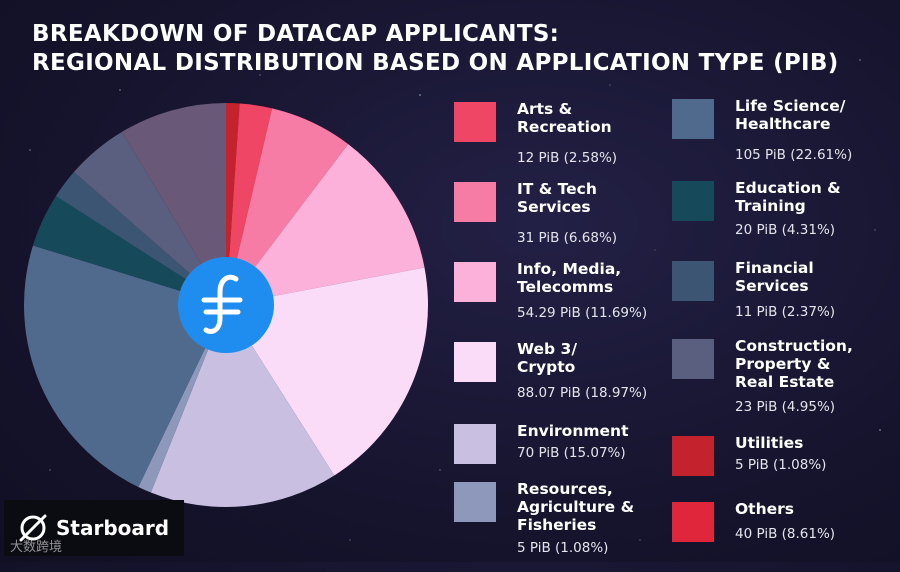  I want to click on logo-text: Starboard, so click(113, 528).